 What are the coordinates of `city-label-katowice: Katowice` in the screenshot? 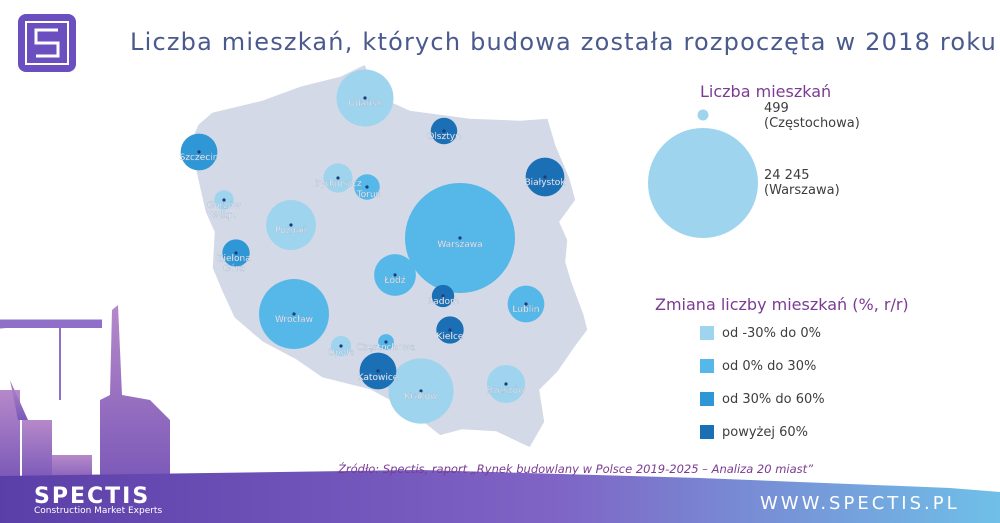 It's located at (378, 378).